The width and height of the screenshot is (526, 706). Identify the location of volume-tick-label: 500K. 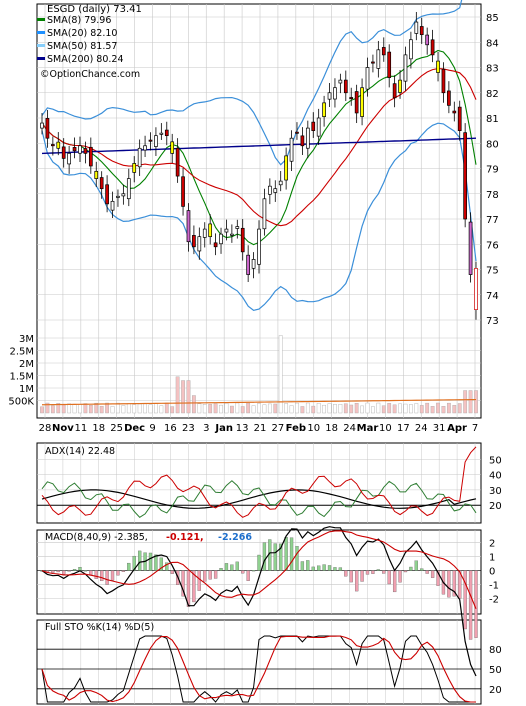
(21, 402).